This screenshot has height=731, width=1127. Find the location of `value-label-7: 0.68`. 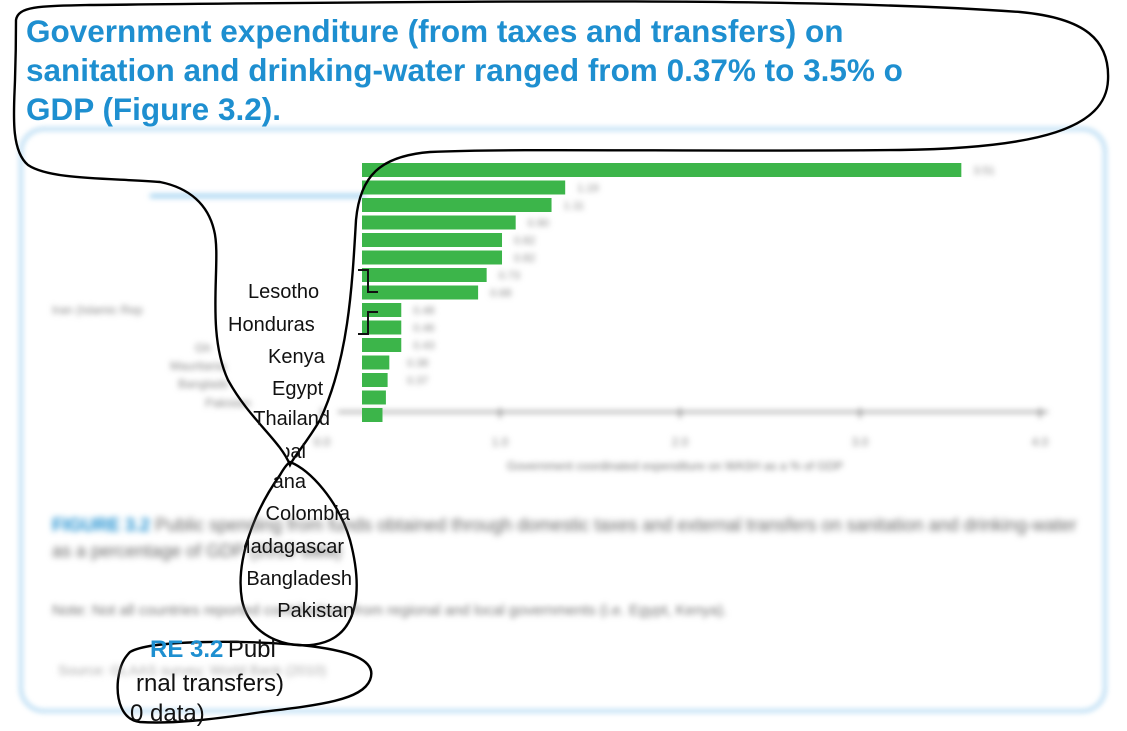

value-label-7: 0.68 is located at coordinates (500, 294).